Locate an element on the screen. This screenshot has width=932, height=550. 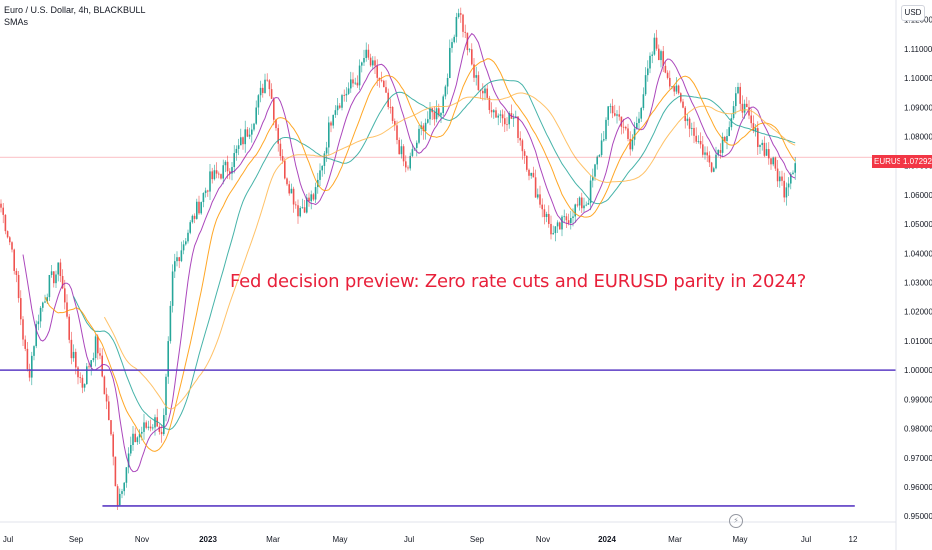
indicator-label: SMAs is located at coordinates (16, 22).